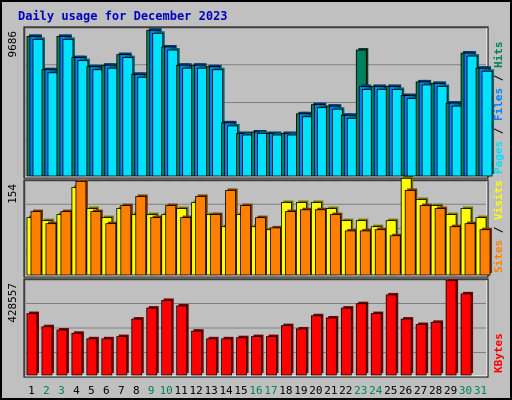 This screenshot has width=512, height=400. Describe the element at coordinates (61, 390) in the screenshot. I see `day-label: 3` at that location.